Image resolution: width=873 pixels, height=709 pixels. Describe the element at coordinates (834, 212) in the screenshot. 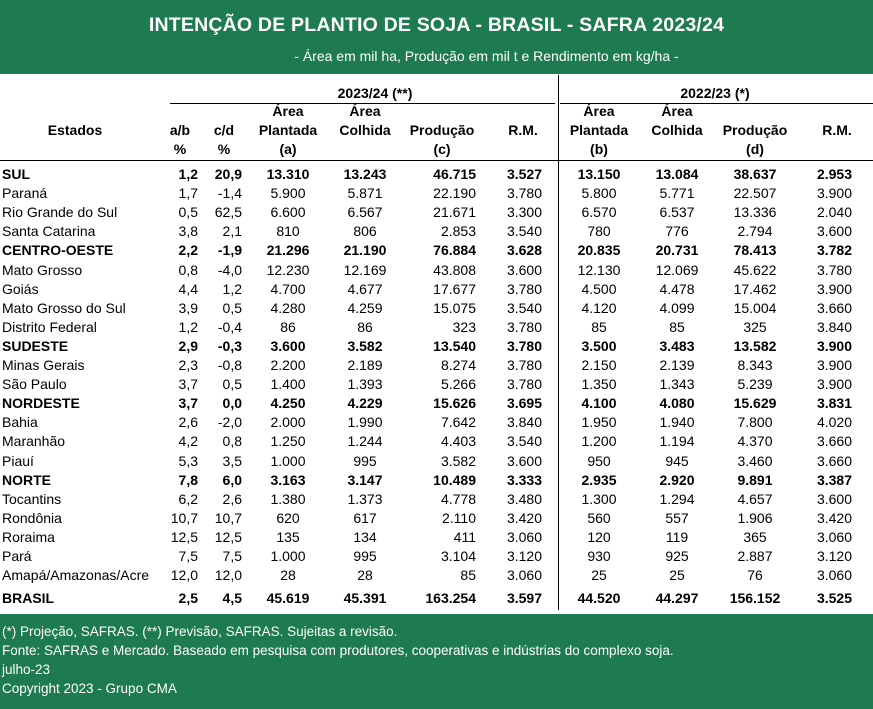

I see `cell-rm2: 2.040` at that location.